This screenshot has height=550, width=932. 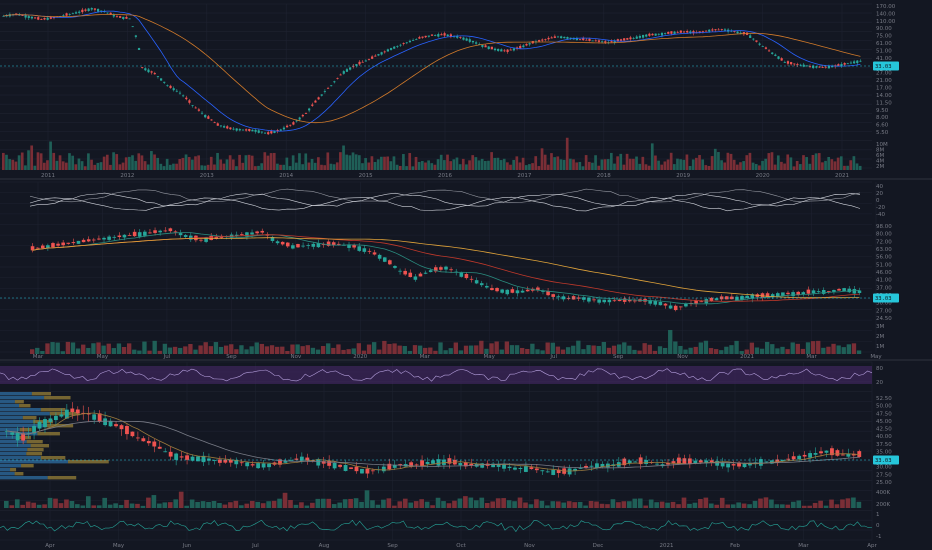 I want to click on y-tick-label: 170.00, so click(x=886, y=7).